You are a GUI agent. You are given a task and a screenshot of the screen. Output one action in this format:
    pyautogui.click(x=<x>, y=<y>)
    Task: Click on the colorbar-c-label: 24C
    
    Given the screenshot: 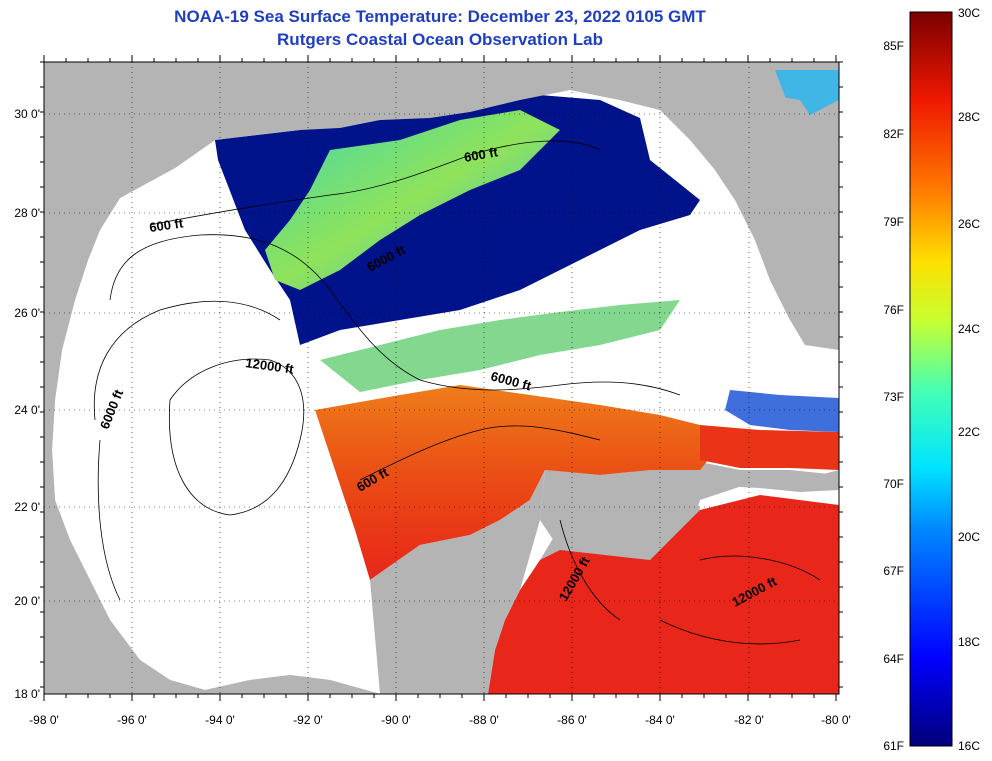 What is the action you would take?
    pyautogui.click(x=969, y=329)
    